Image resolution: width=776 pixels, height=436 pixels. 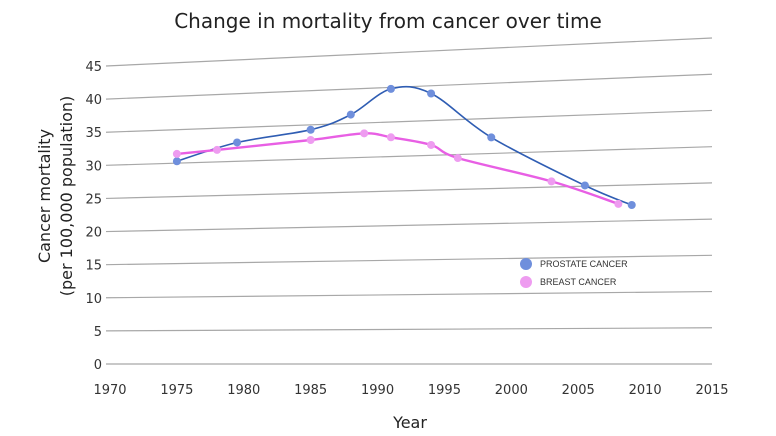 What do you see at coordinates (93, 299) in the screenshot?
I see `y-tick-label: 10` at bounding box center [93, 299].